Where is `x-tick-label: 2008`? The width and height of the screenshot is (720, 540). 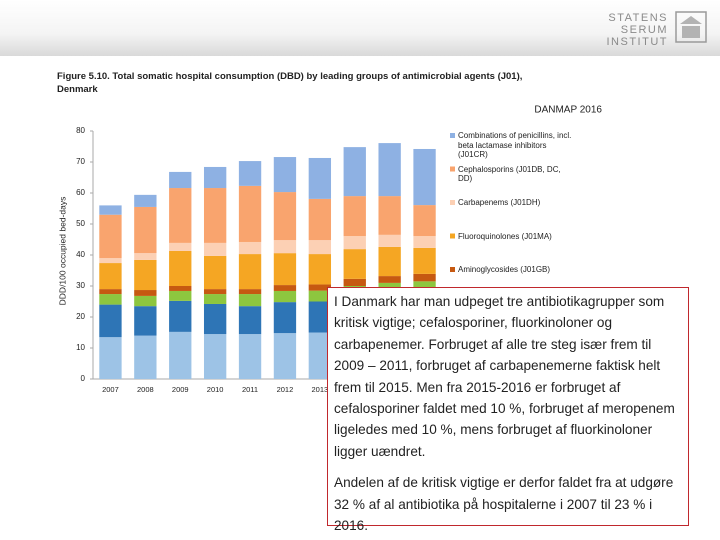 x-tick-label: 2008 is located at coordinates (145, 389).